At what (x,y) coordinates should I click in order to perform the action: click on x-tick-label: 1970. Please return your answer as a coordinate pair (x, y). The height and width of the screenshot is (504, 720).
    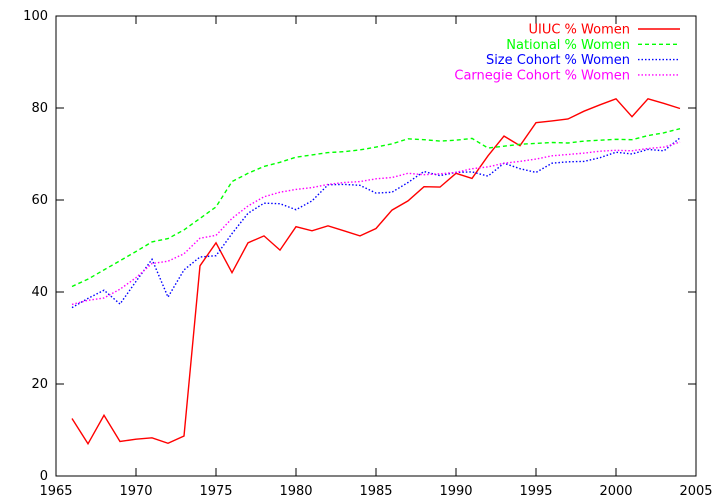
    Looking at the image, I should click on (135, 491).